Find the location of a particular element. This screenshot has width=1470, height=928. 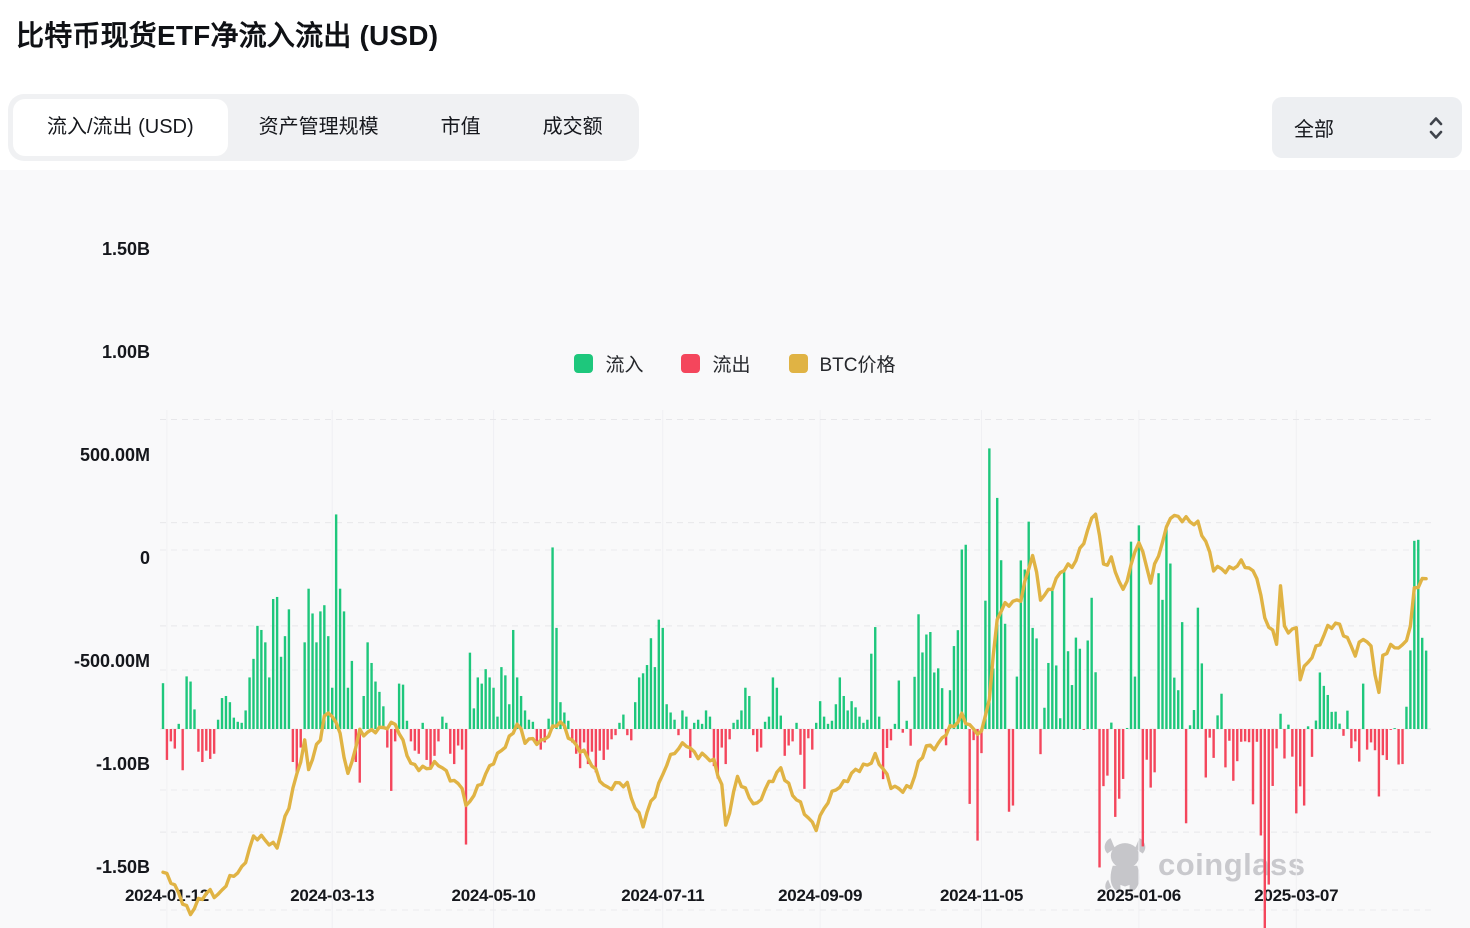

chart-legend: 流入 流出 BTC价格 is located at coordinates (735, 363).